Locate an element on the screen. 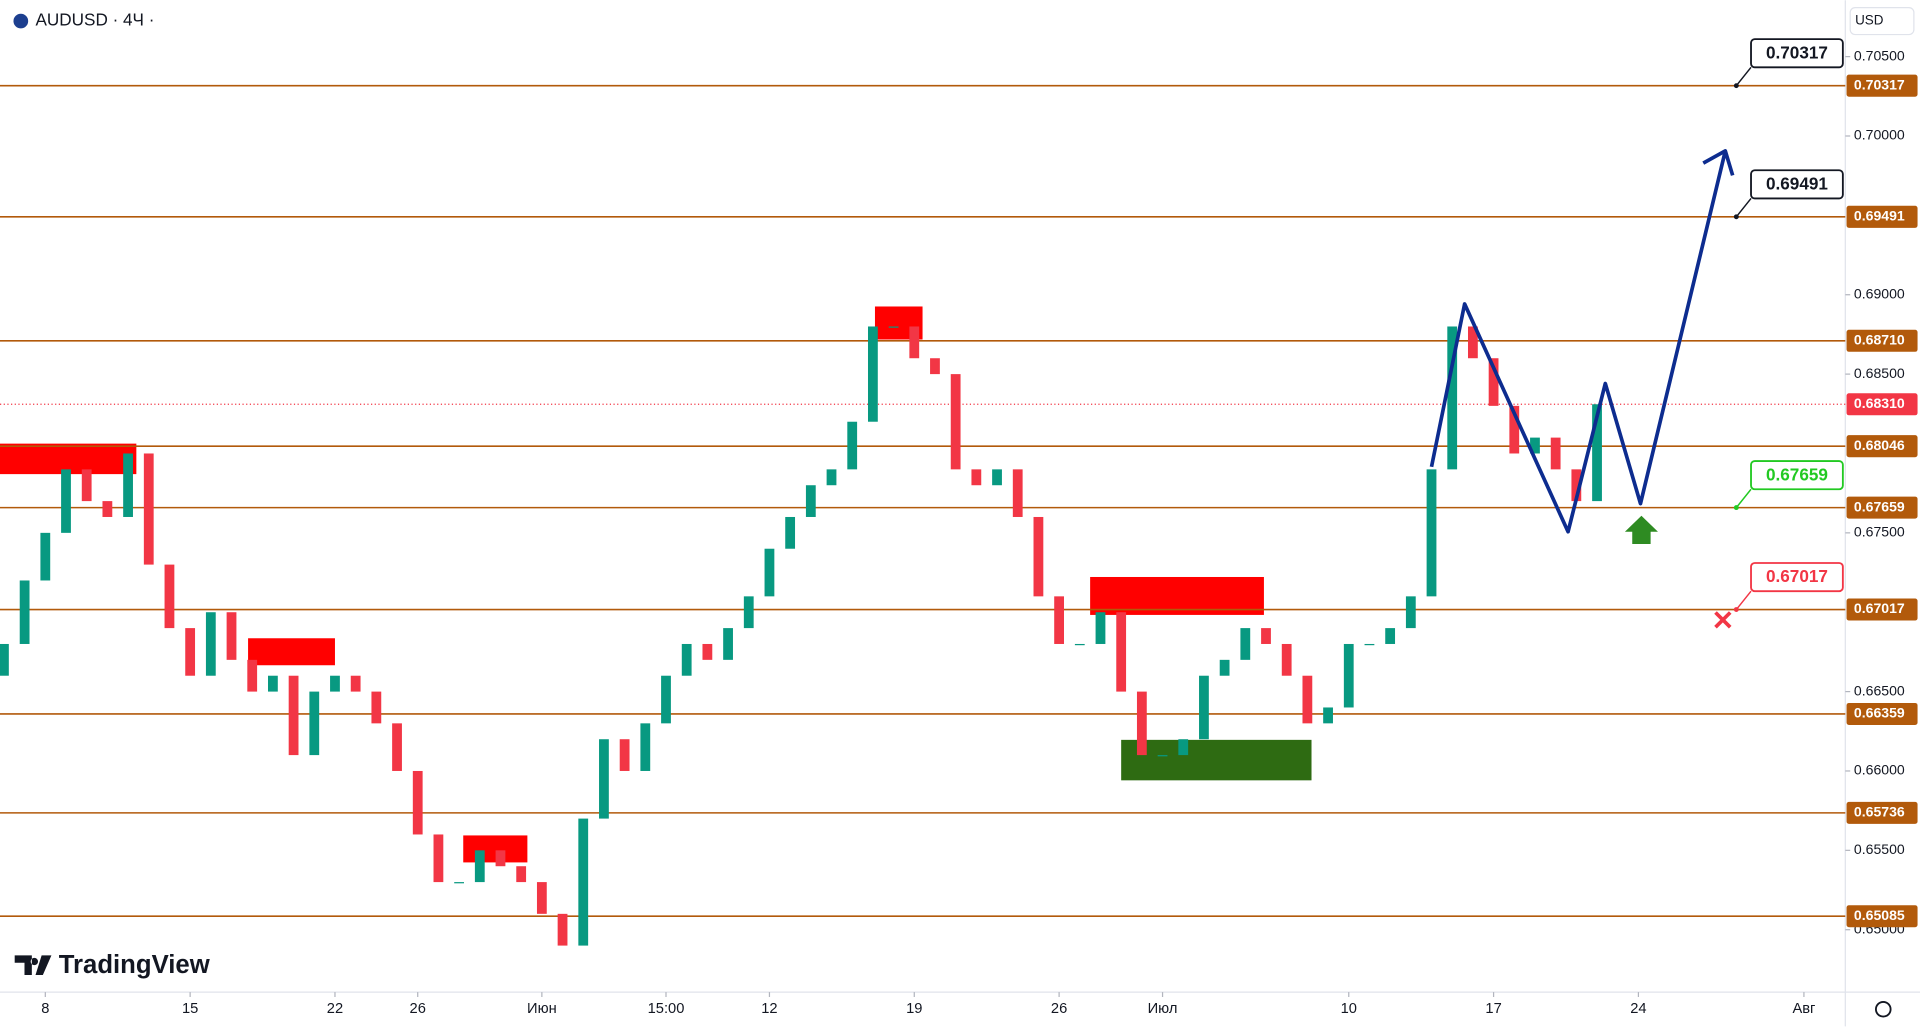 The image size is (1920, 1034). y-tick-label: 0.66000 is located at coordinates (1879, 770).